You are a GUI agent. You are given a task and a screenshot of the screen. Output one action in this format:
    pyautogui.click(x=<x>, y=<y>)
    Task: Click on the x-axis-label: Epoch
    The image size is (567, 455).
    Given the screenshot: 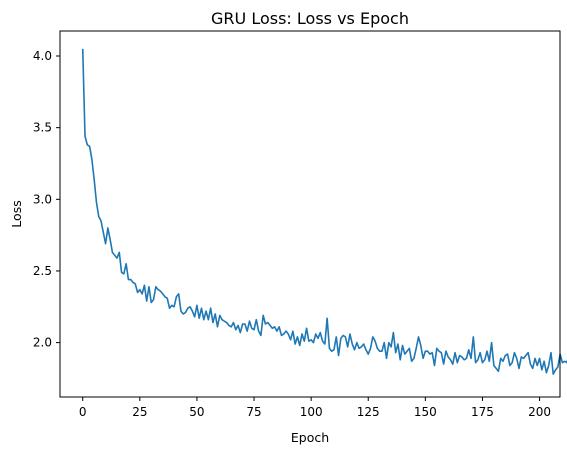 What is the action you would take?
    pyautogui.click(x=310, y=437)
    